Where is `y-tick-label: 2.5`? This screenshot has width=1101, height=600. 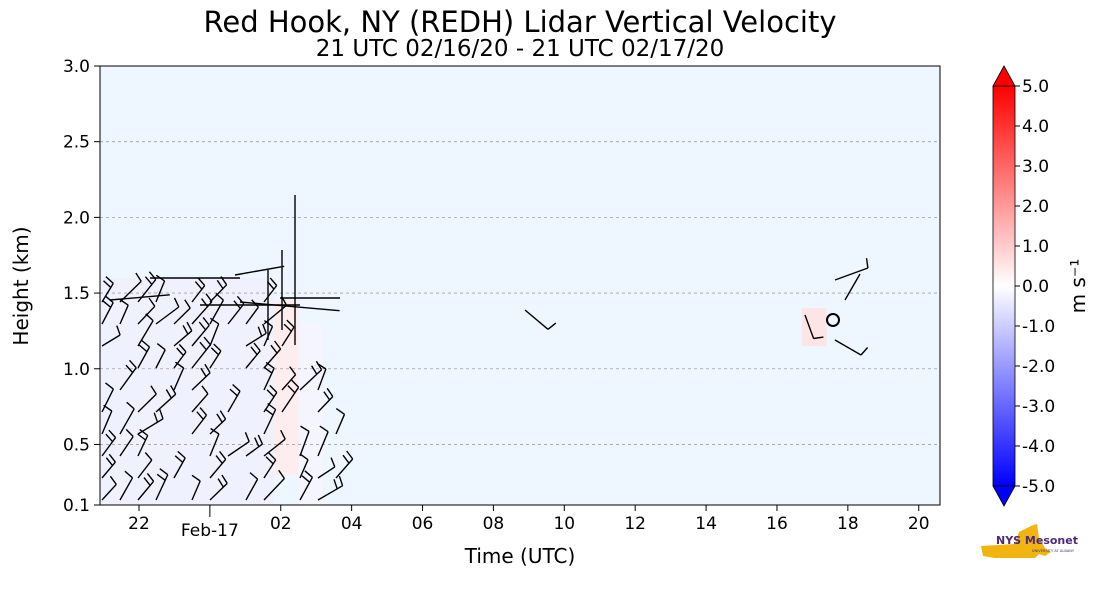
y-tick-label: 2.5 is located at coordinates (76, 143).